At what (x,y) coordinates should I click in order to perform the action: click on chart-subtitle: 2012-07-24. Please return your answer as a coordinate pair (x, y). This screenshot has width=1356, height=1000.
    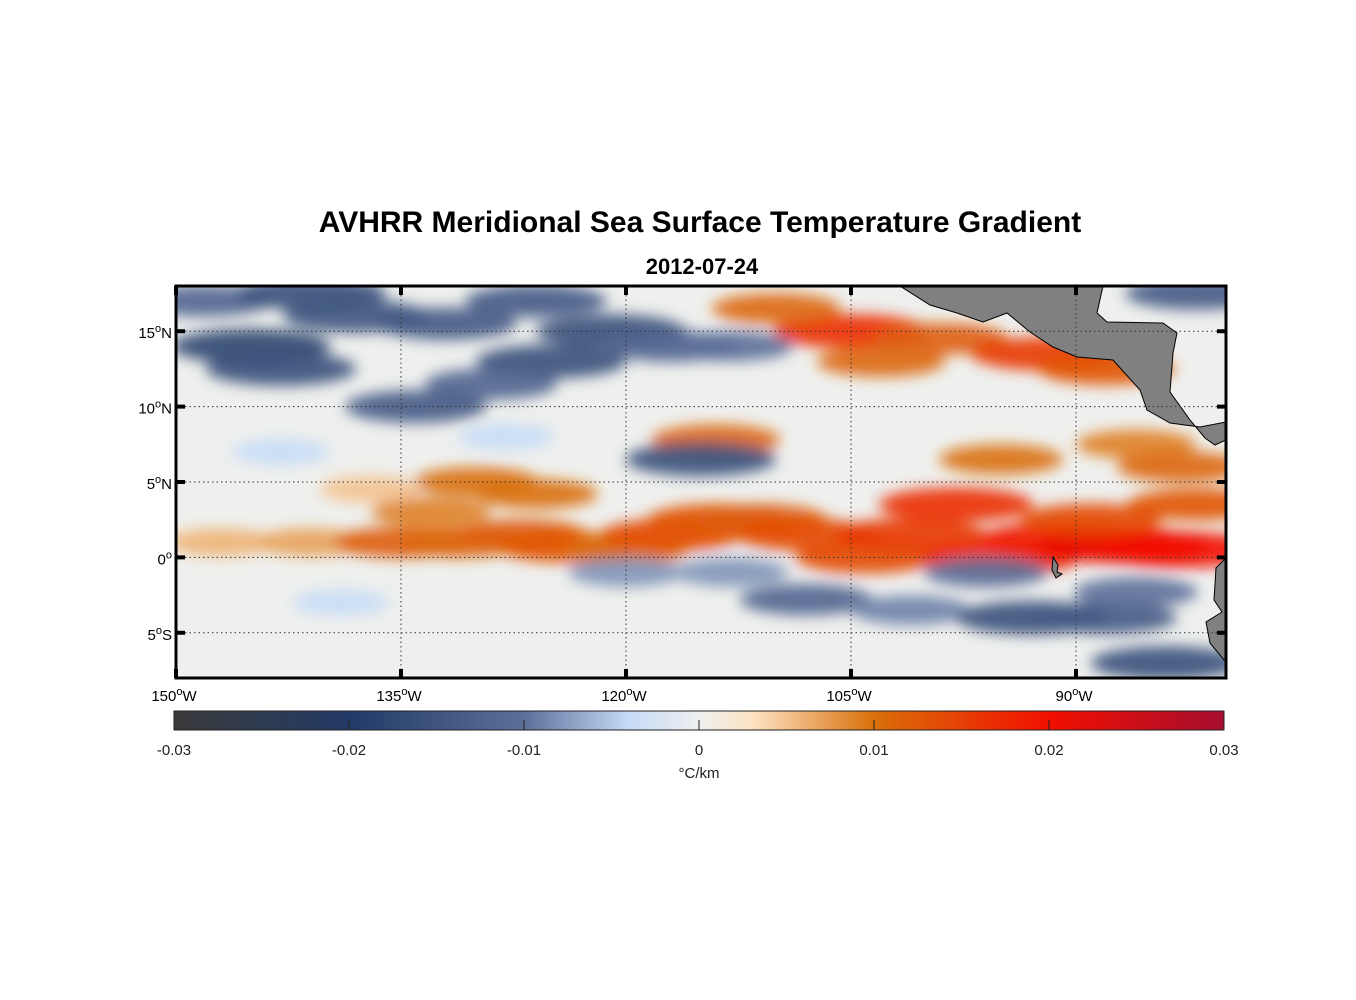
    Looking at the image, I should click on (702, 266).